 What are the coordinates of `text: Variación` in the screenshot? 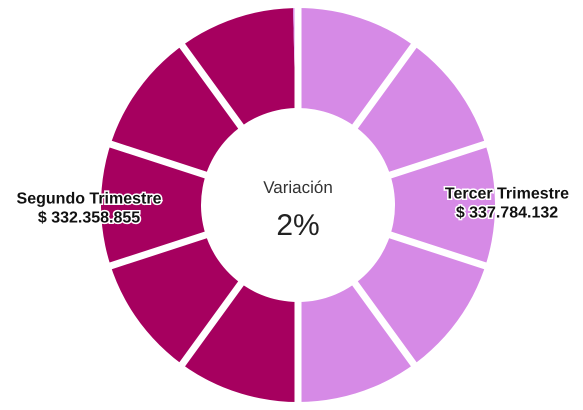 It's located at (298, 187).